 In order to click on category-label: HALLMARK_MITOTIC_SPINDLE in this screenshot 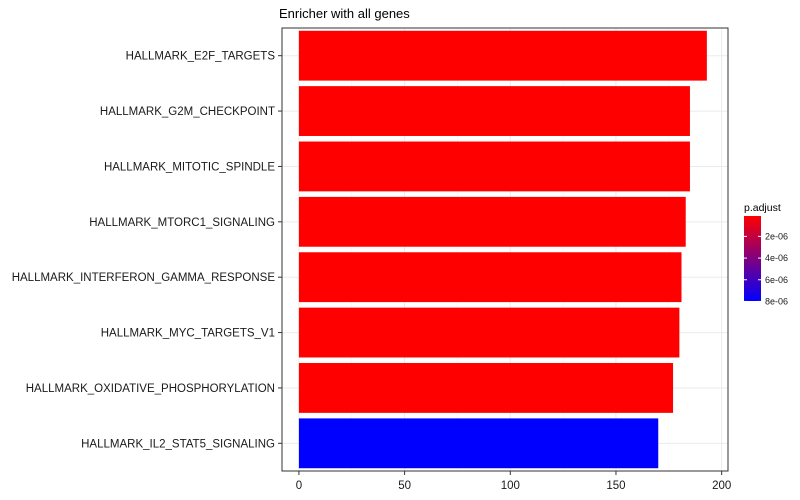, I will do `click(189, 167)`.